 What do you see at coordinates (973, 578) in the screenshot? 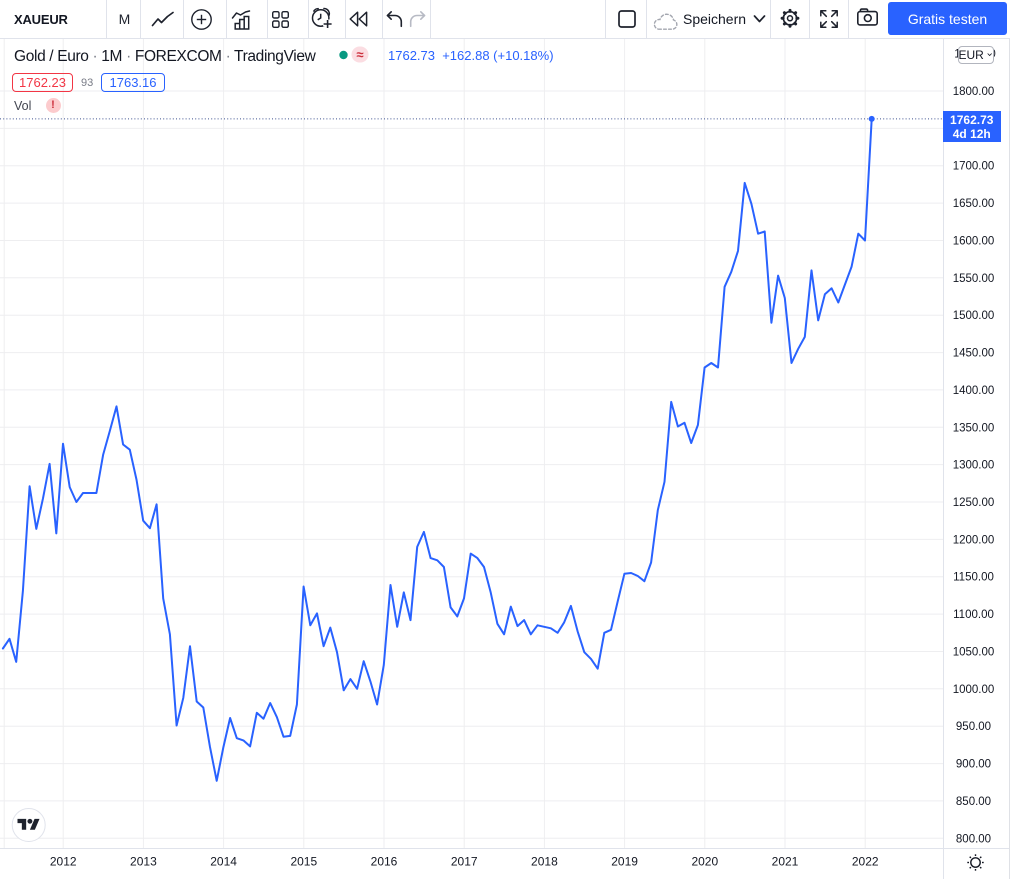
I see `svg-text: 1150.00` at bounding box center [973, 578].